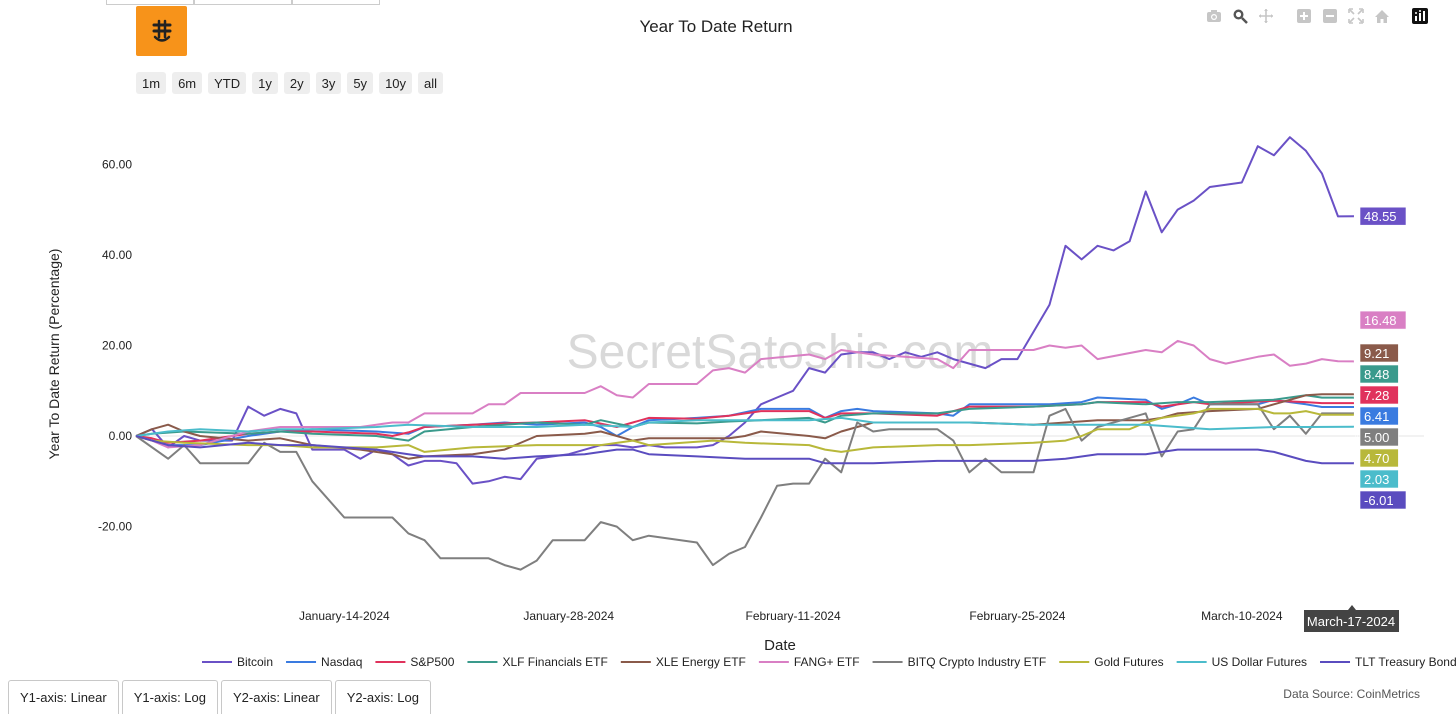 The image size is (1456, 718). What do you see at coordinates (1376, 437) in the screenshot?
I see `end-label-text: 5.00` at bounding box center [1376, 437].